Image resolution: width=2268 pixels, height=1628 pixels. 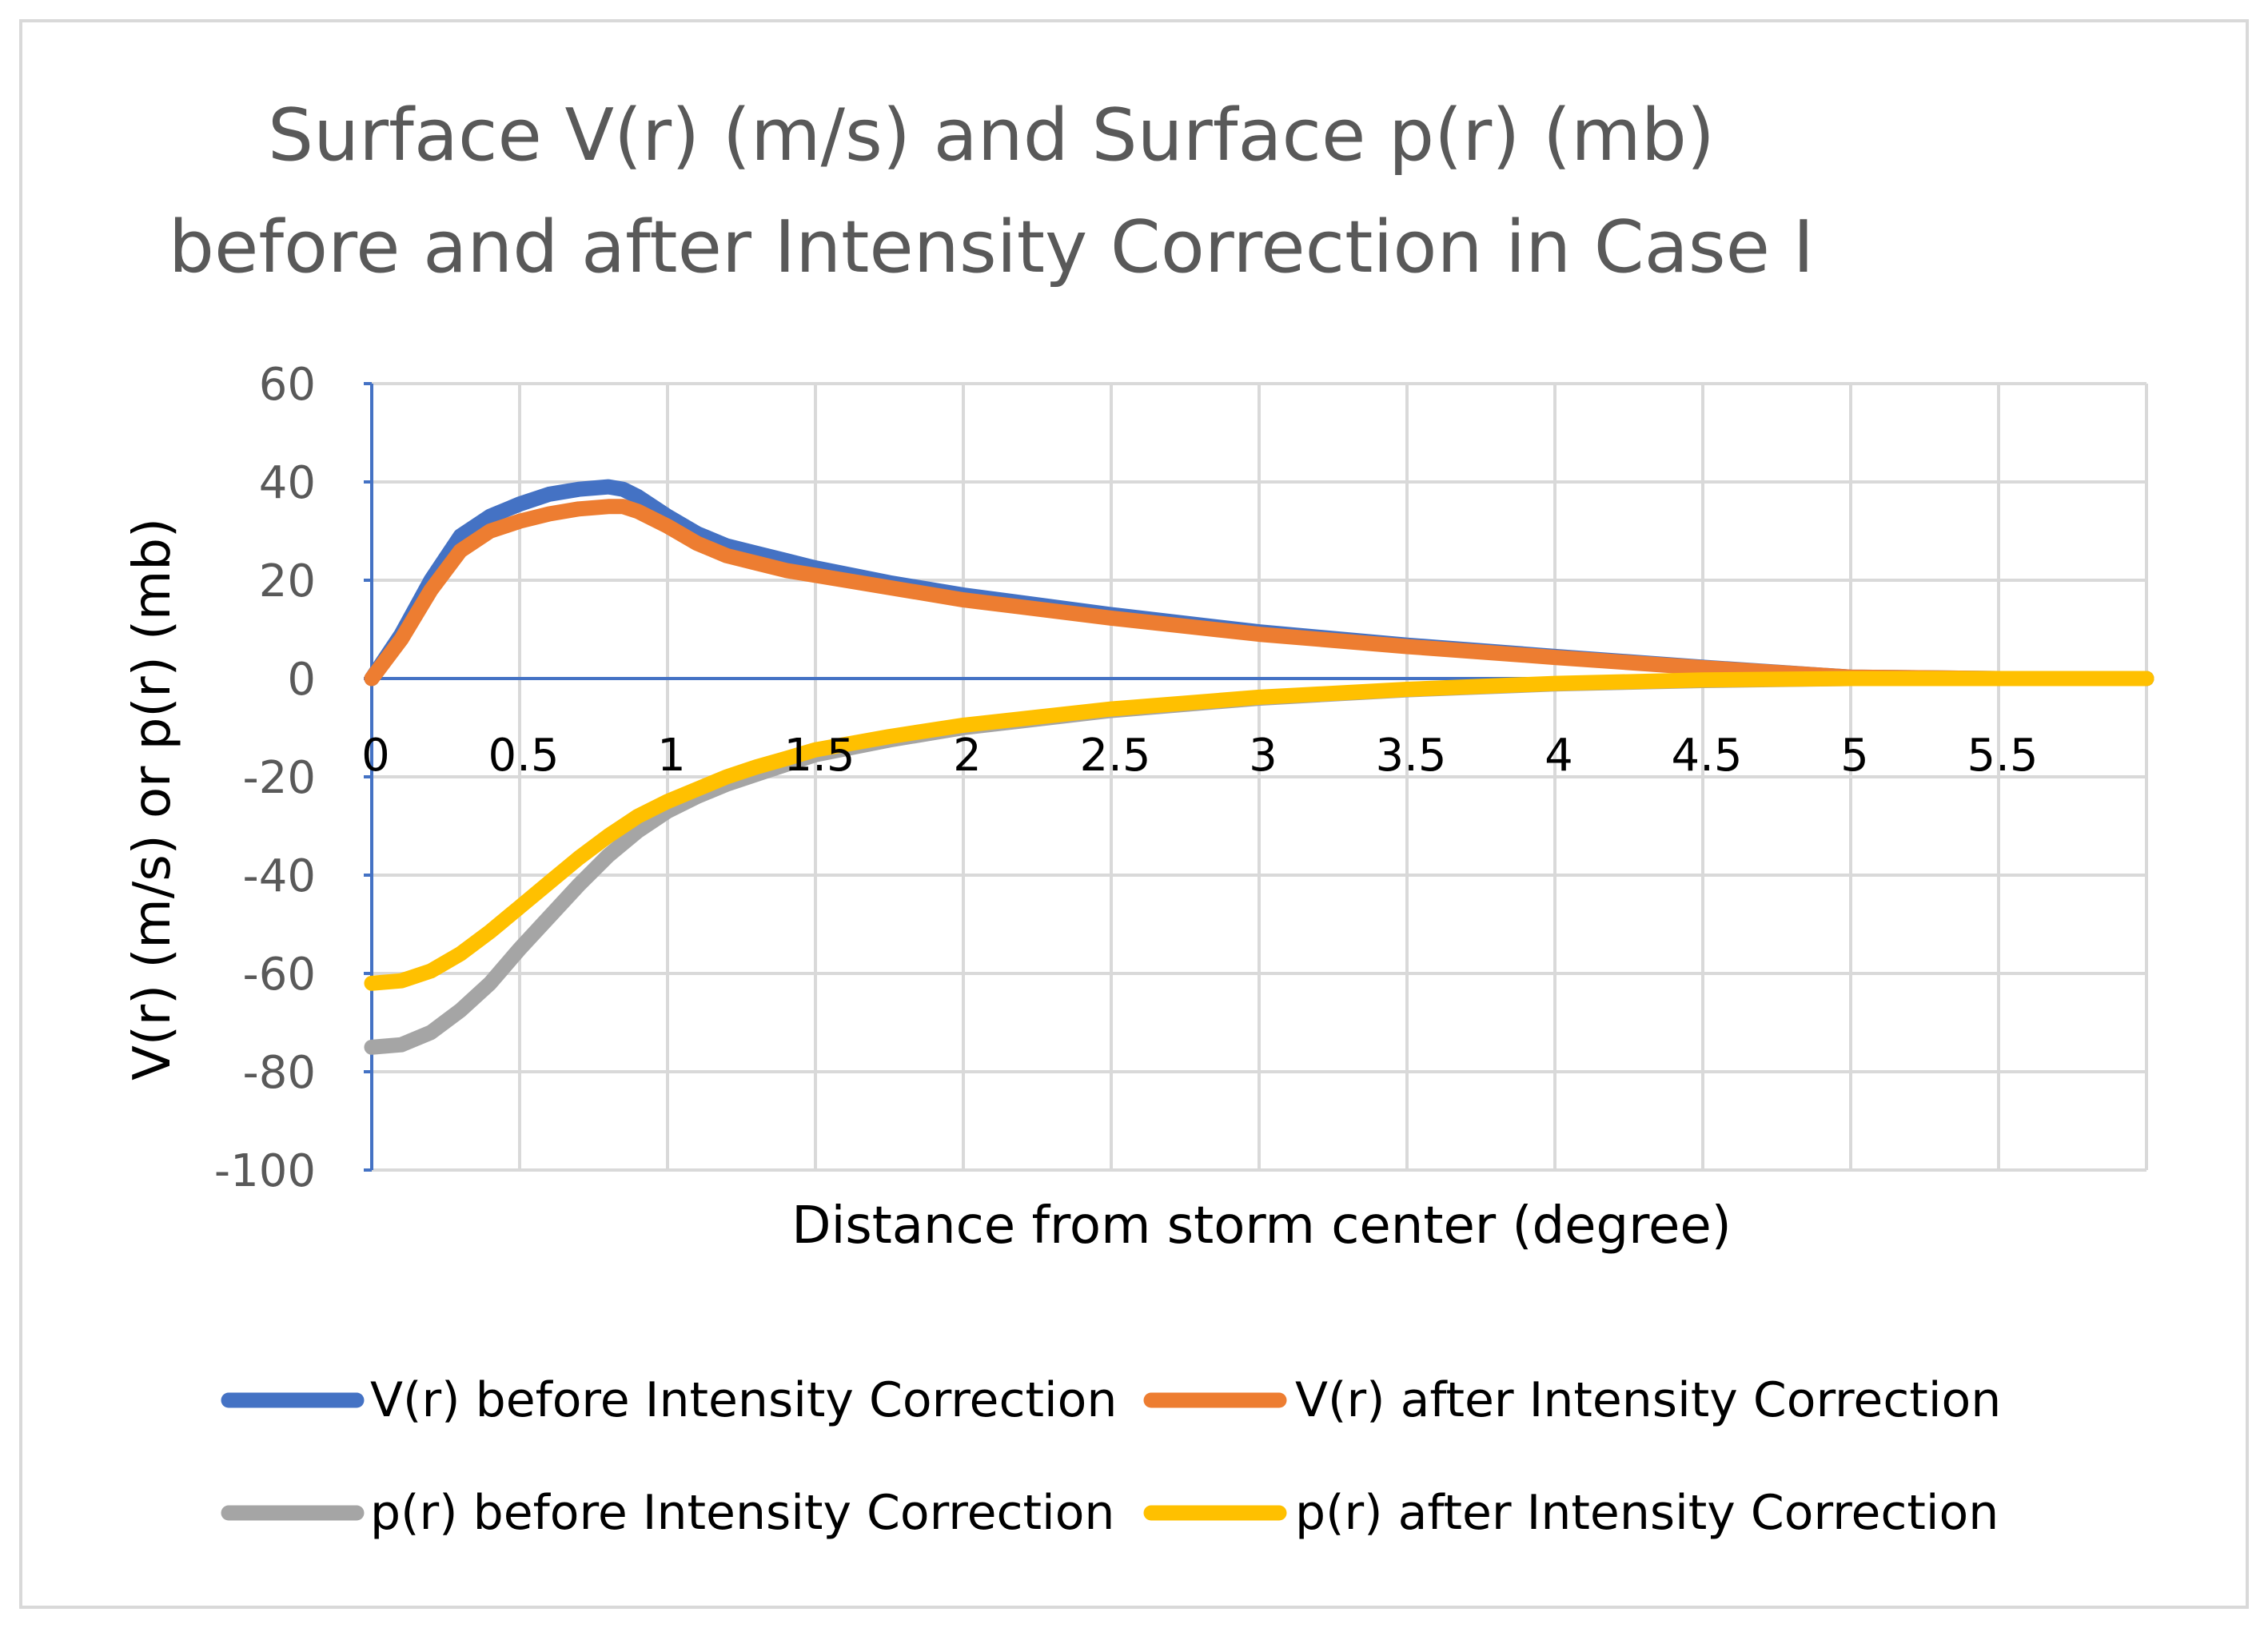 What do you see at coordinates (743, 1400) in the screenshot?
I see `legend-label: V(r) before Intensity Correction` at bounding box center [743, 1400].